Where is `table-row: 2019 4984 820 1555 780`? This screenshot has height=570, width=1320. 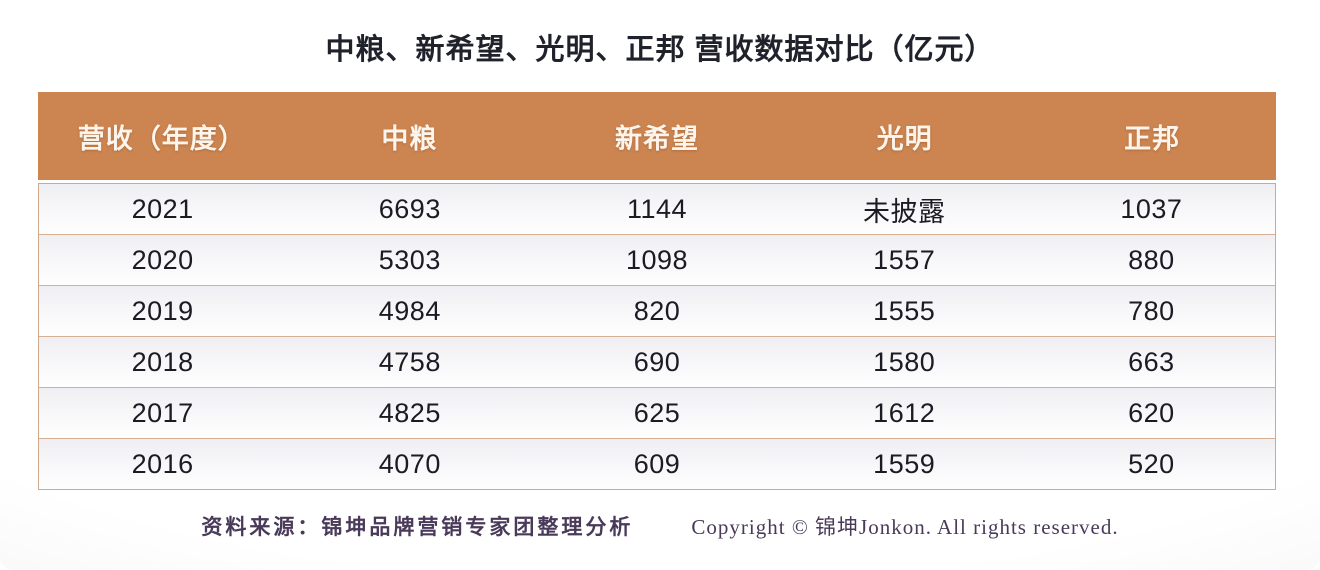
table-row: 2019 4984 820 1555 780 is located at coordinates (657, 311).